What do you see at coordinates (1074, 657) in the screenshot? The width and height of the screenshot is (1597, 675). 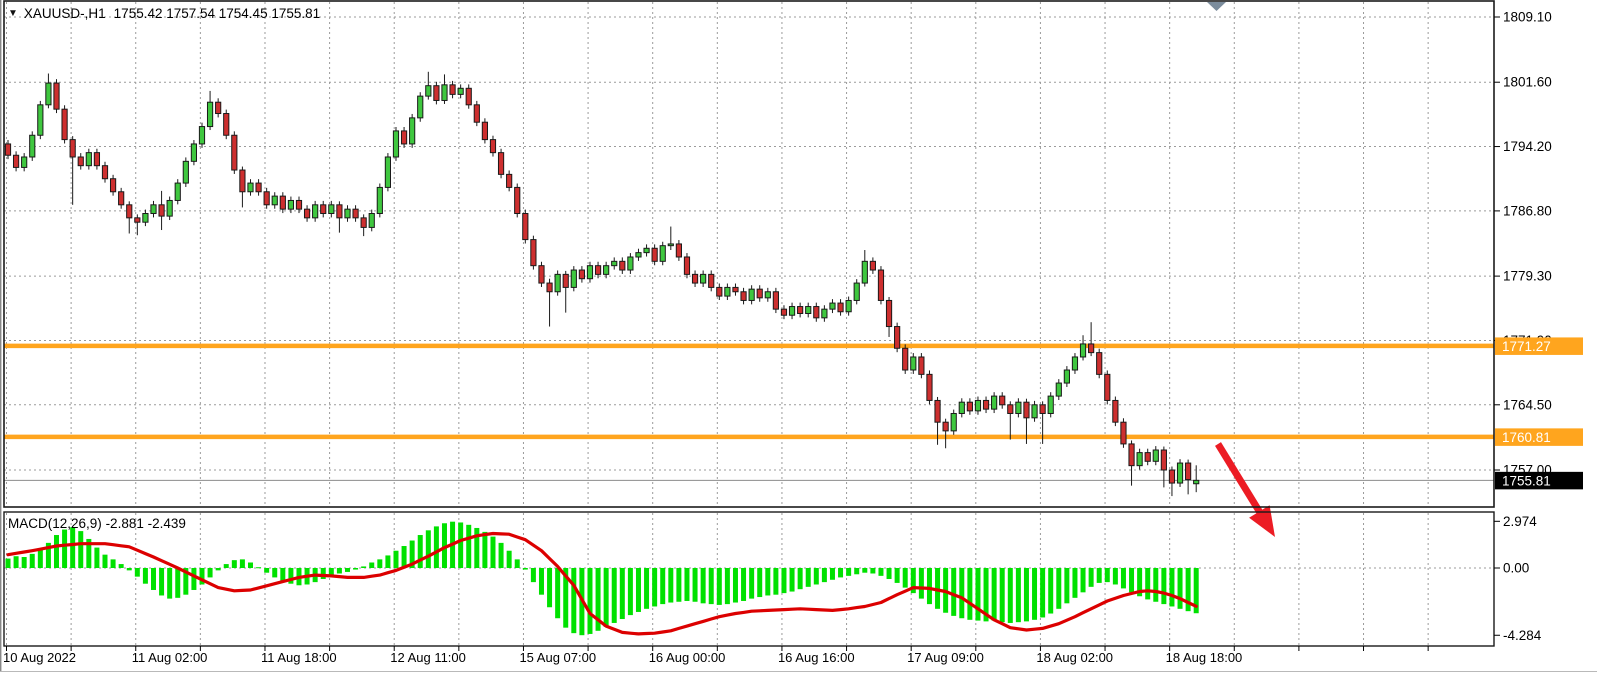 I see `time-axis-label: 18 Aug 02:00` at bounding box center [1074, 657].